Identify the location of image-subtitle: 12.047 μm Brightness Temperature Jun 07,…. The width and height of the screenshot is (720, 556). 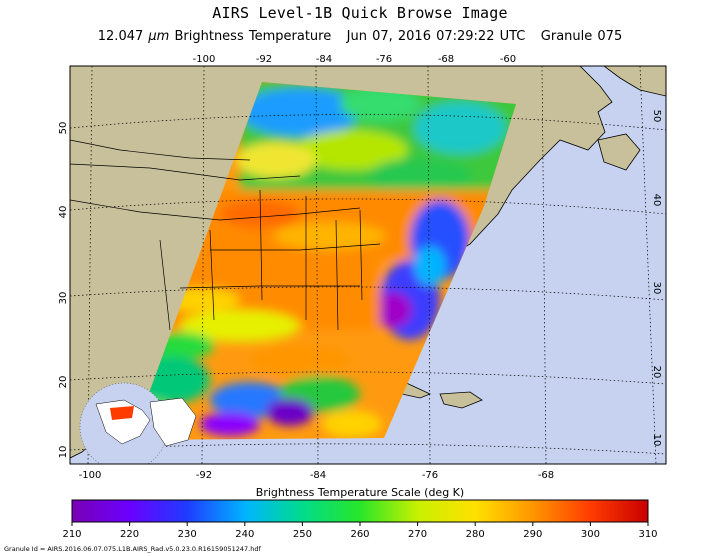
(360, 36).